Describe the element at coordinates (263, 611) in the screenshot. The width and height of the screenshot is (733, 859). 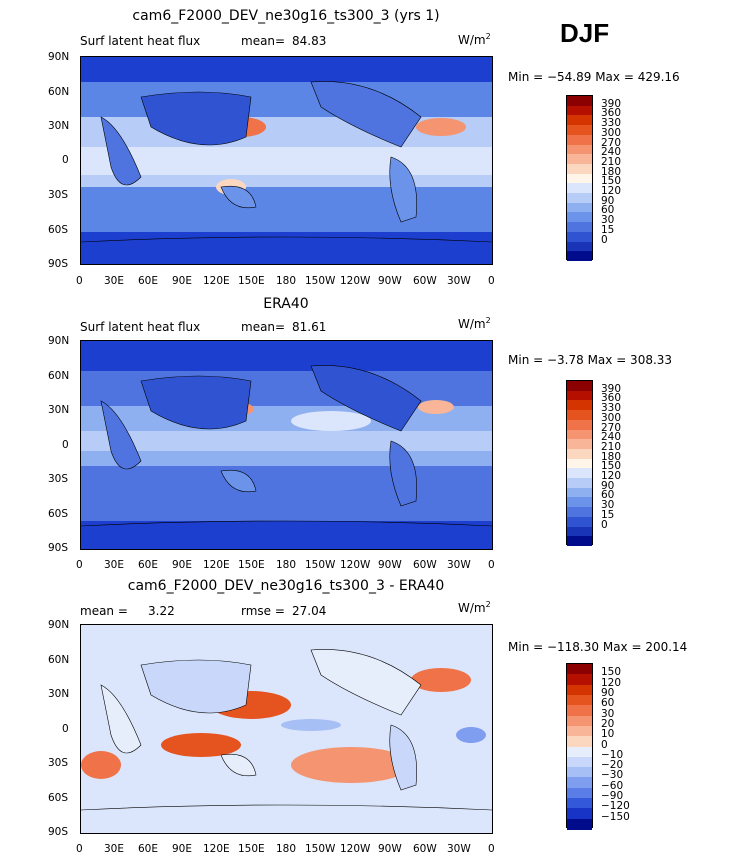
I see `panel-3-rmse-label: rmse =` at that location.